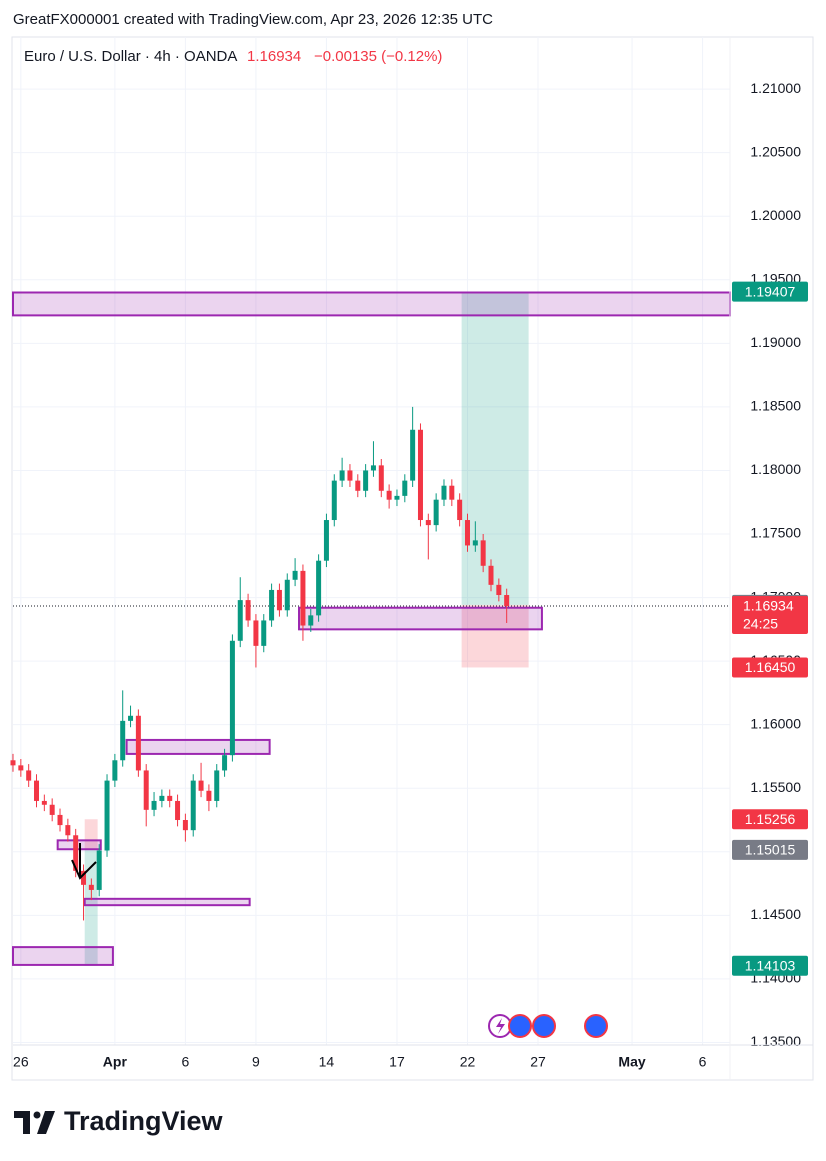 This screenshot has height=1161, width=826. I want to click on x-tick-label: 9, so click(256, 1062).